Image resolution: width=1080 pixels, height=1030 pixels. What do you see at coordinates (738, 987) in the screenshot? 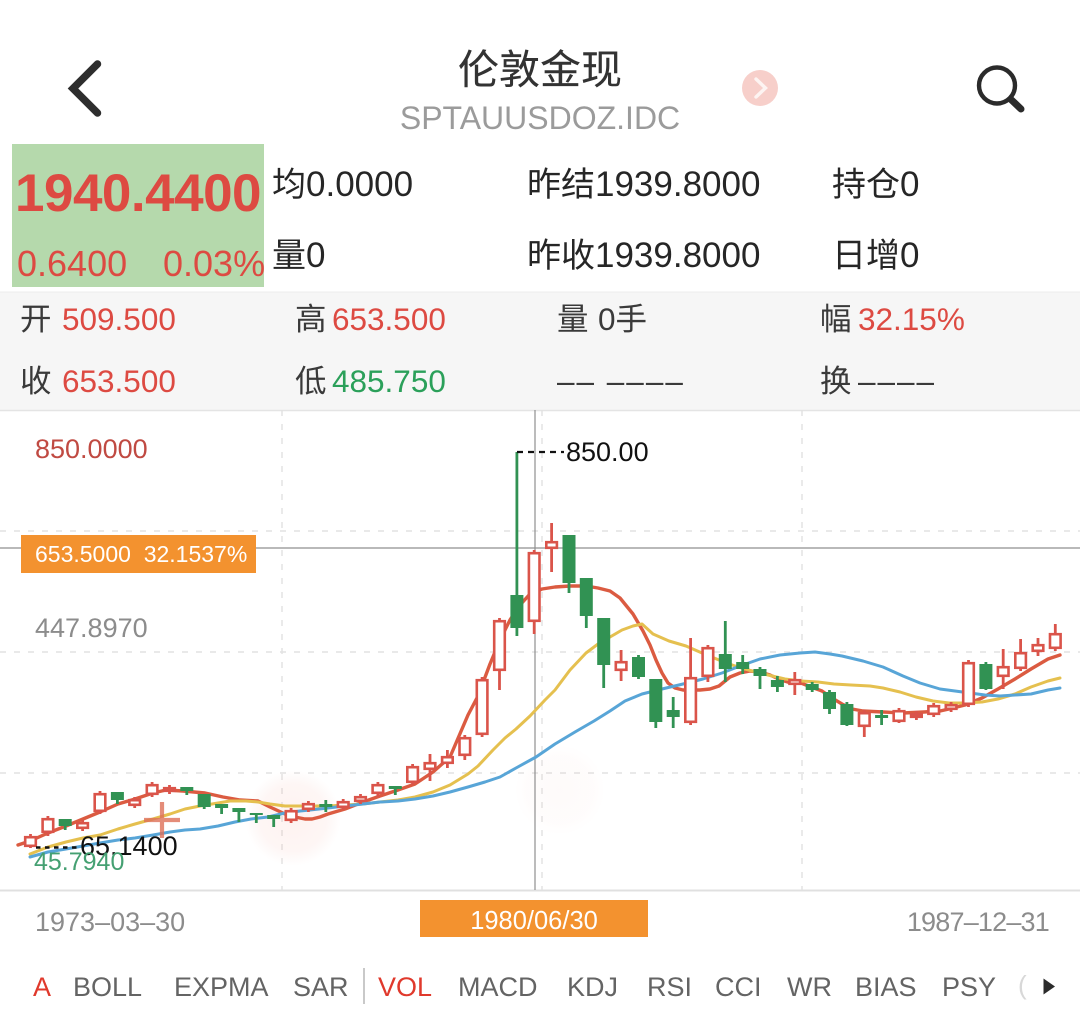
I see `svg-text: CCI` at bounding box center [738, 987].